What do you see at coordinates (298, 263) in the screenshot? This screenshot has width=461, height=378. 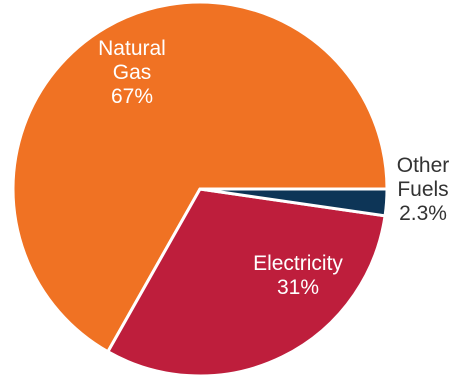 I see `slice-name-line: Electricity` at bounding box center [298, 263].